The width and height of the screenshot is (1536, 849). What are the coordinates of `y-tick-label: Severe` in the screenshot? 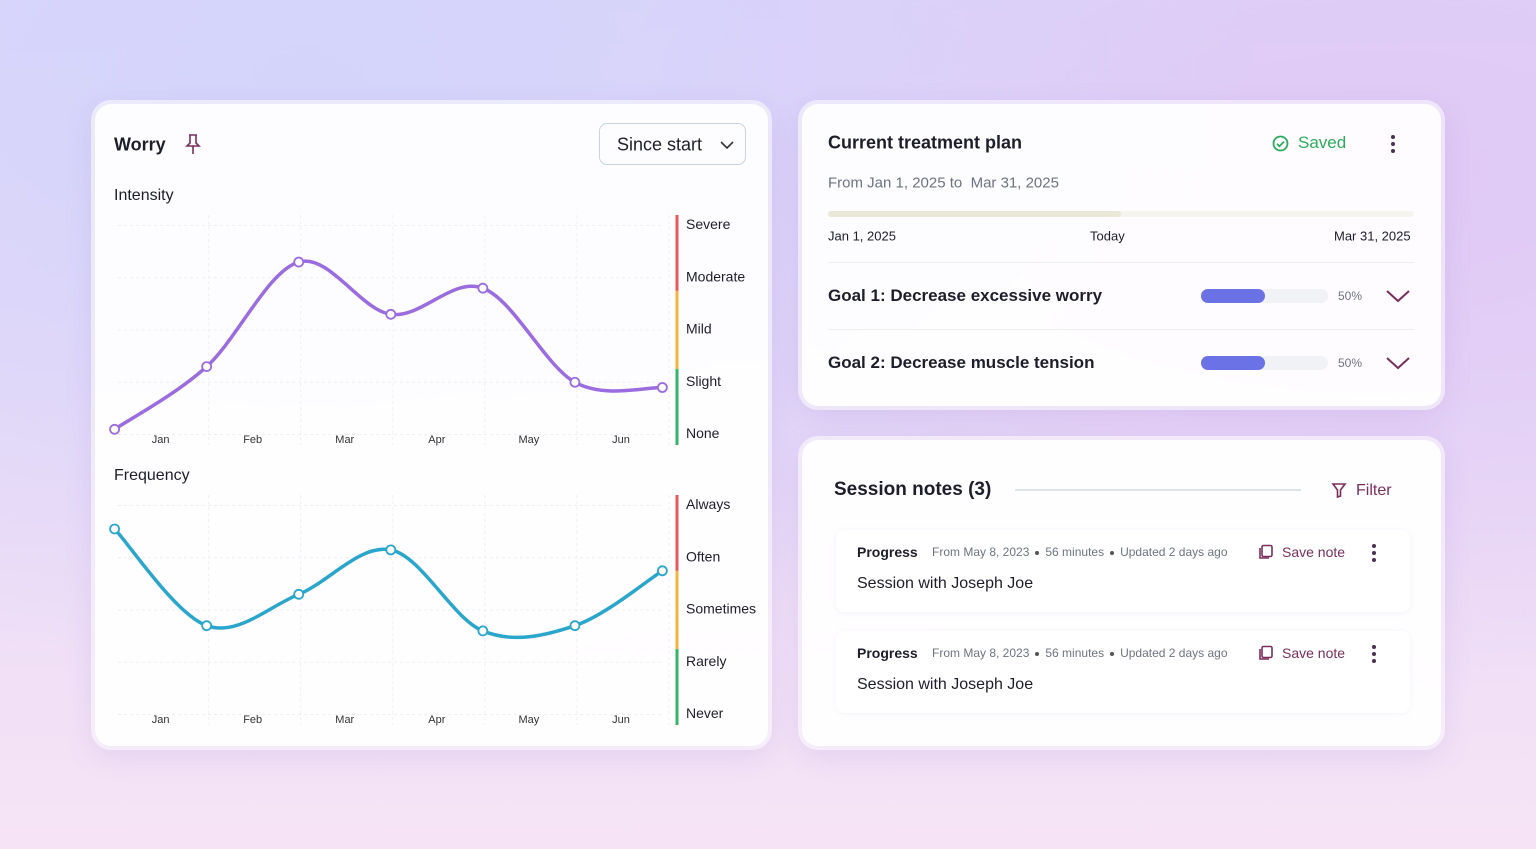 It's located at (708, 224).